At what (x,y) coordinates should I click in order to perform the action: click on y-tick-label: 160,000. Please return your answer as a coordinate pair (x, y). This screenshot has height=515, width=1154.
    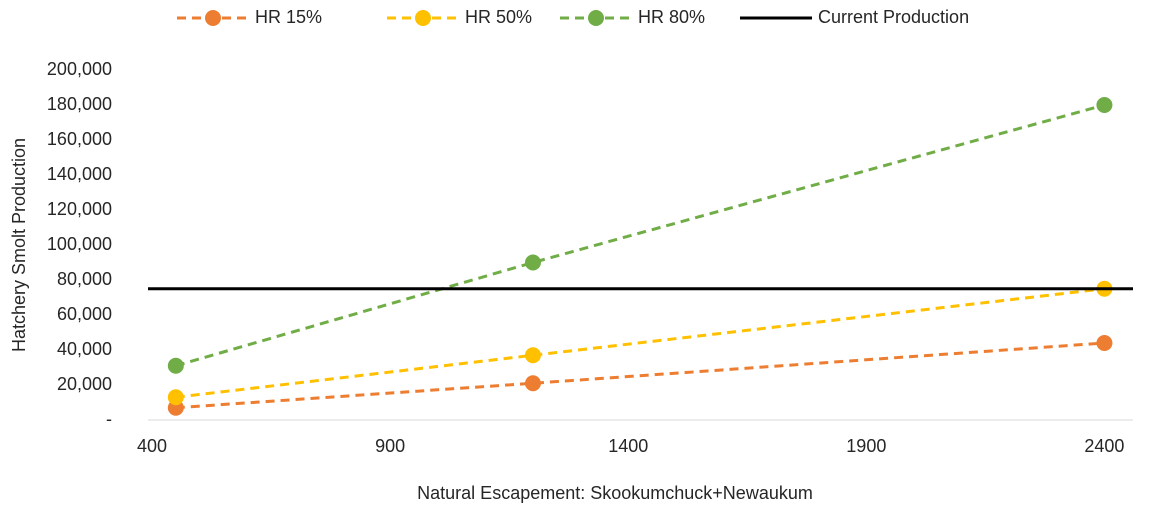
    Looking at the image, I should click on (79, 139).